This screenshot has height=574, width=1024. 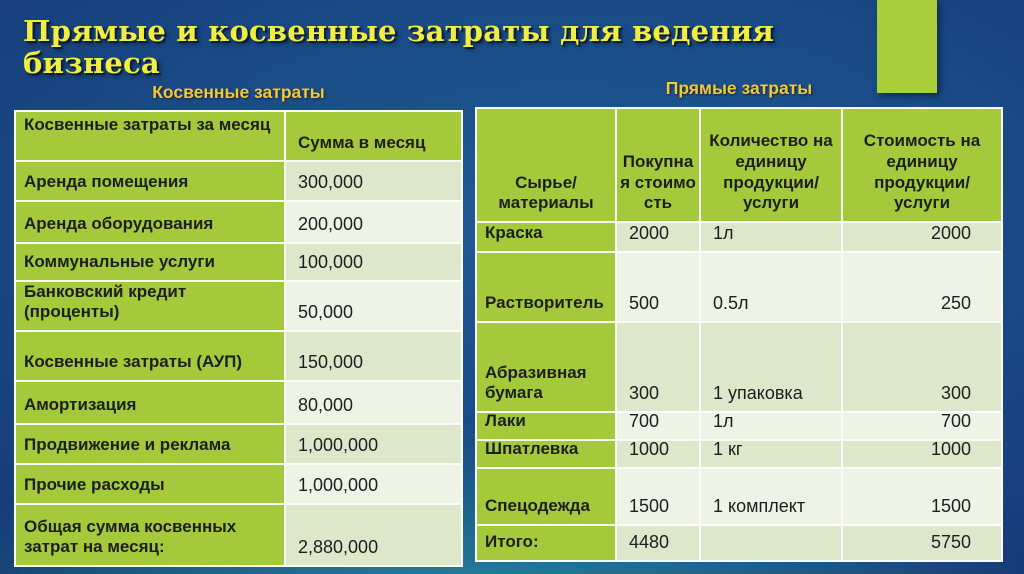 I want to click on direct-row-purchase: 300, so click(x=658, y=367).